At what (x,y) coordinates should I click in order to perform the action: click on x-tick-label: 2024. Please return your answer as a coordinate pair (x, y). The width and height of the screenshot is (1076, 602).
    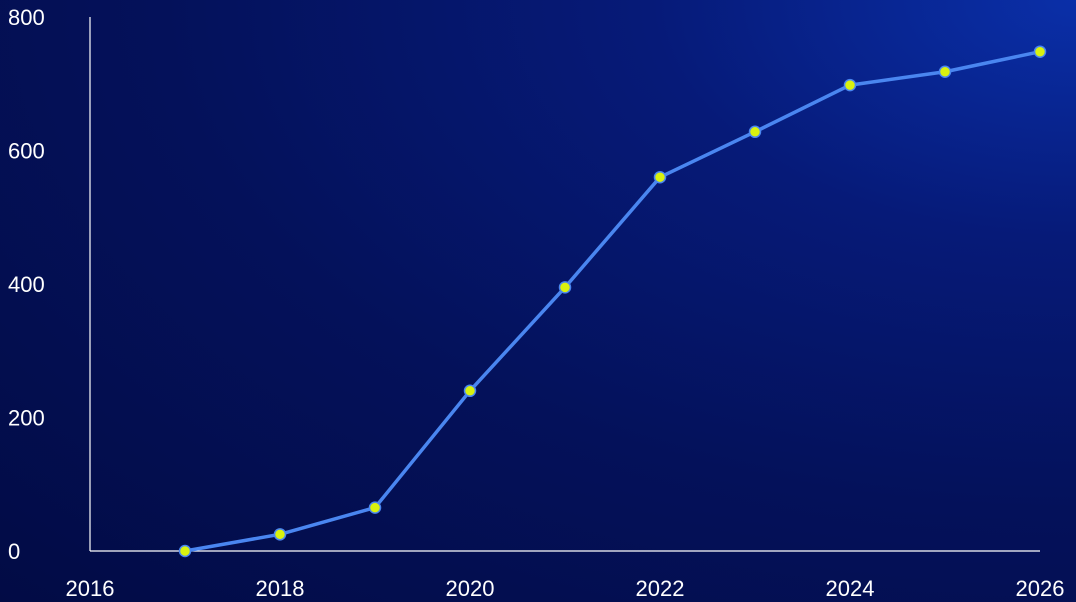
    Looking at the image, I should click on (850, 588).